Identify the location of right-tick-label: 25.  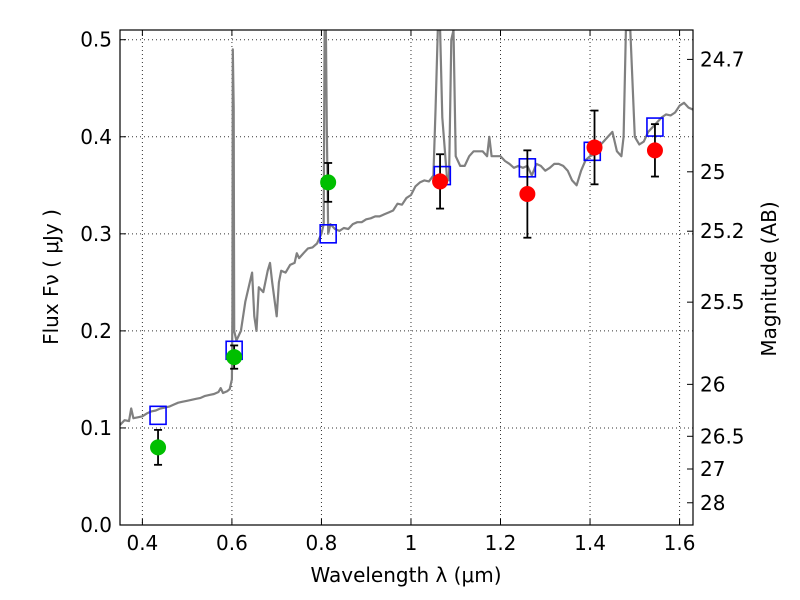
(712, 172).